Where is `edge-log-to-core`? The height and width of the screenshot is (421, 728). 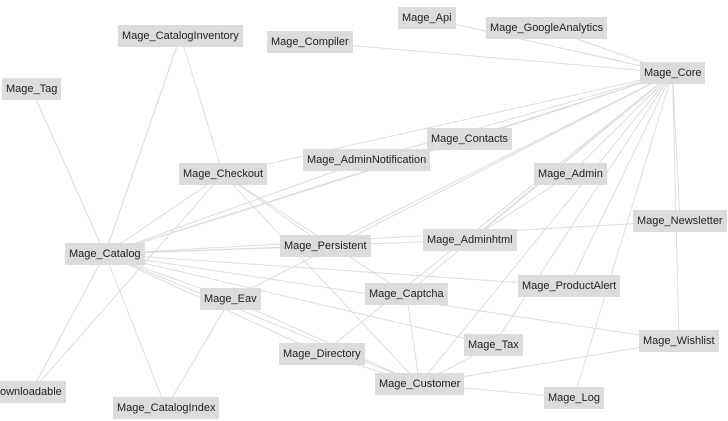 edge-log-to-core is located at coordinates (623, 235).